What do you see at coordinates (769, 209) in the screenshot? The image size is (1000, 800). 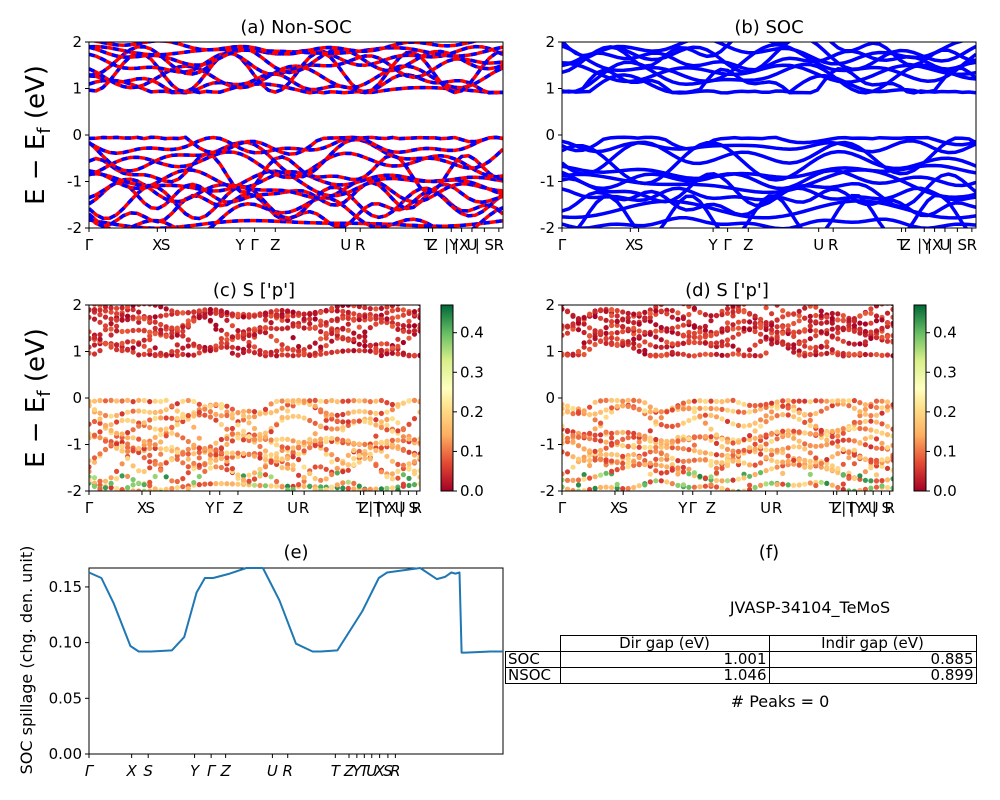 I see `panel-b-band-line` at bounding box center [769, 209].